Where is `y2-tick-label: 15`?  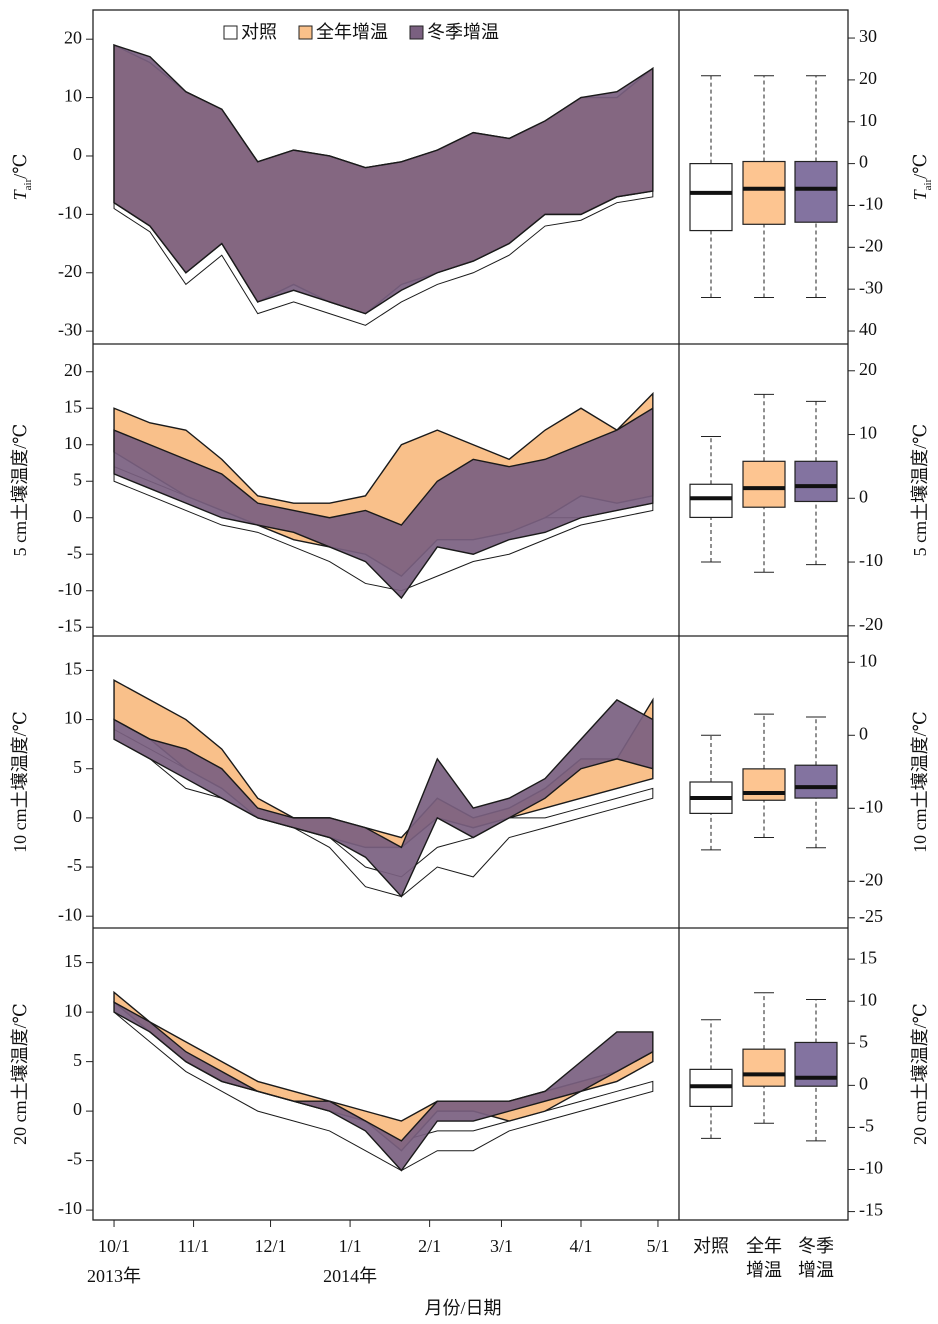
y2-tick-label: 15 is located at coordinates (868, 957).